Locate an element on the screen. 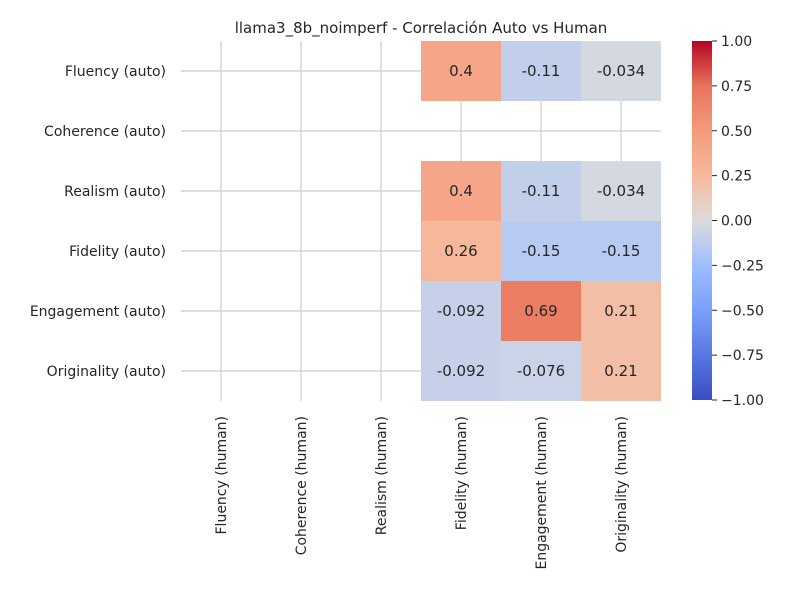  row-tick-label: Engagement (auto) is located at coordinates (98, 312).